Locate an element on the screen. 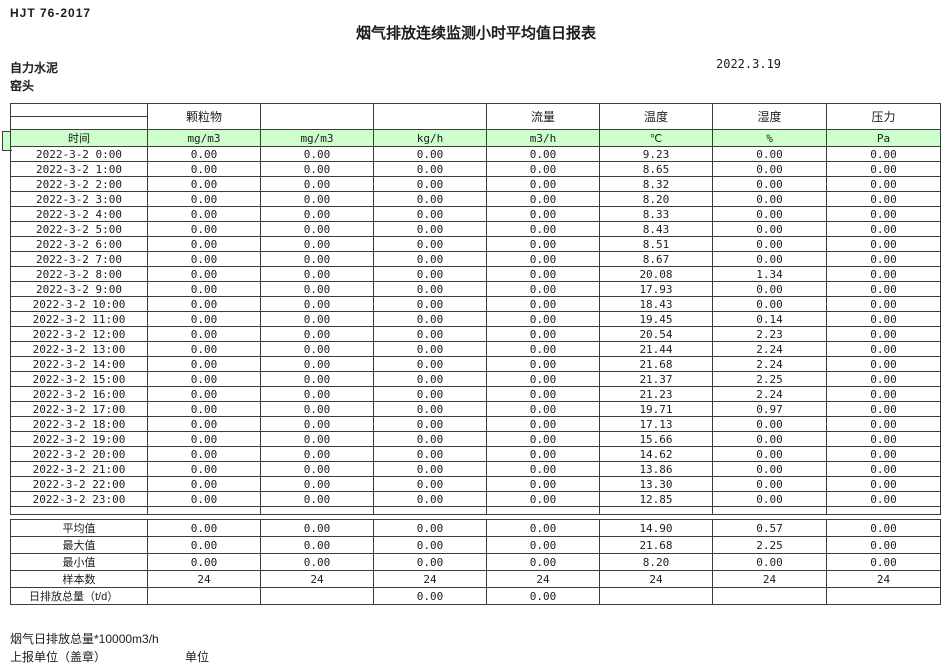 This screenshot has width=952, height=664. summary-value-cell: 0.57 is located at coordinates (769, 528).